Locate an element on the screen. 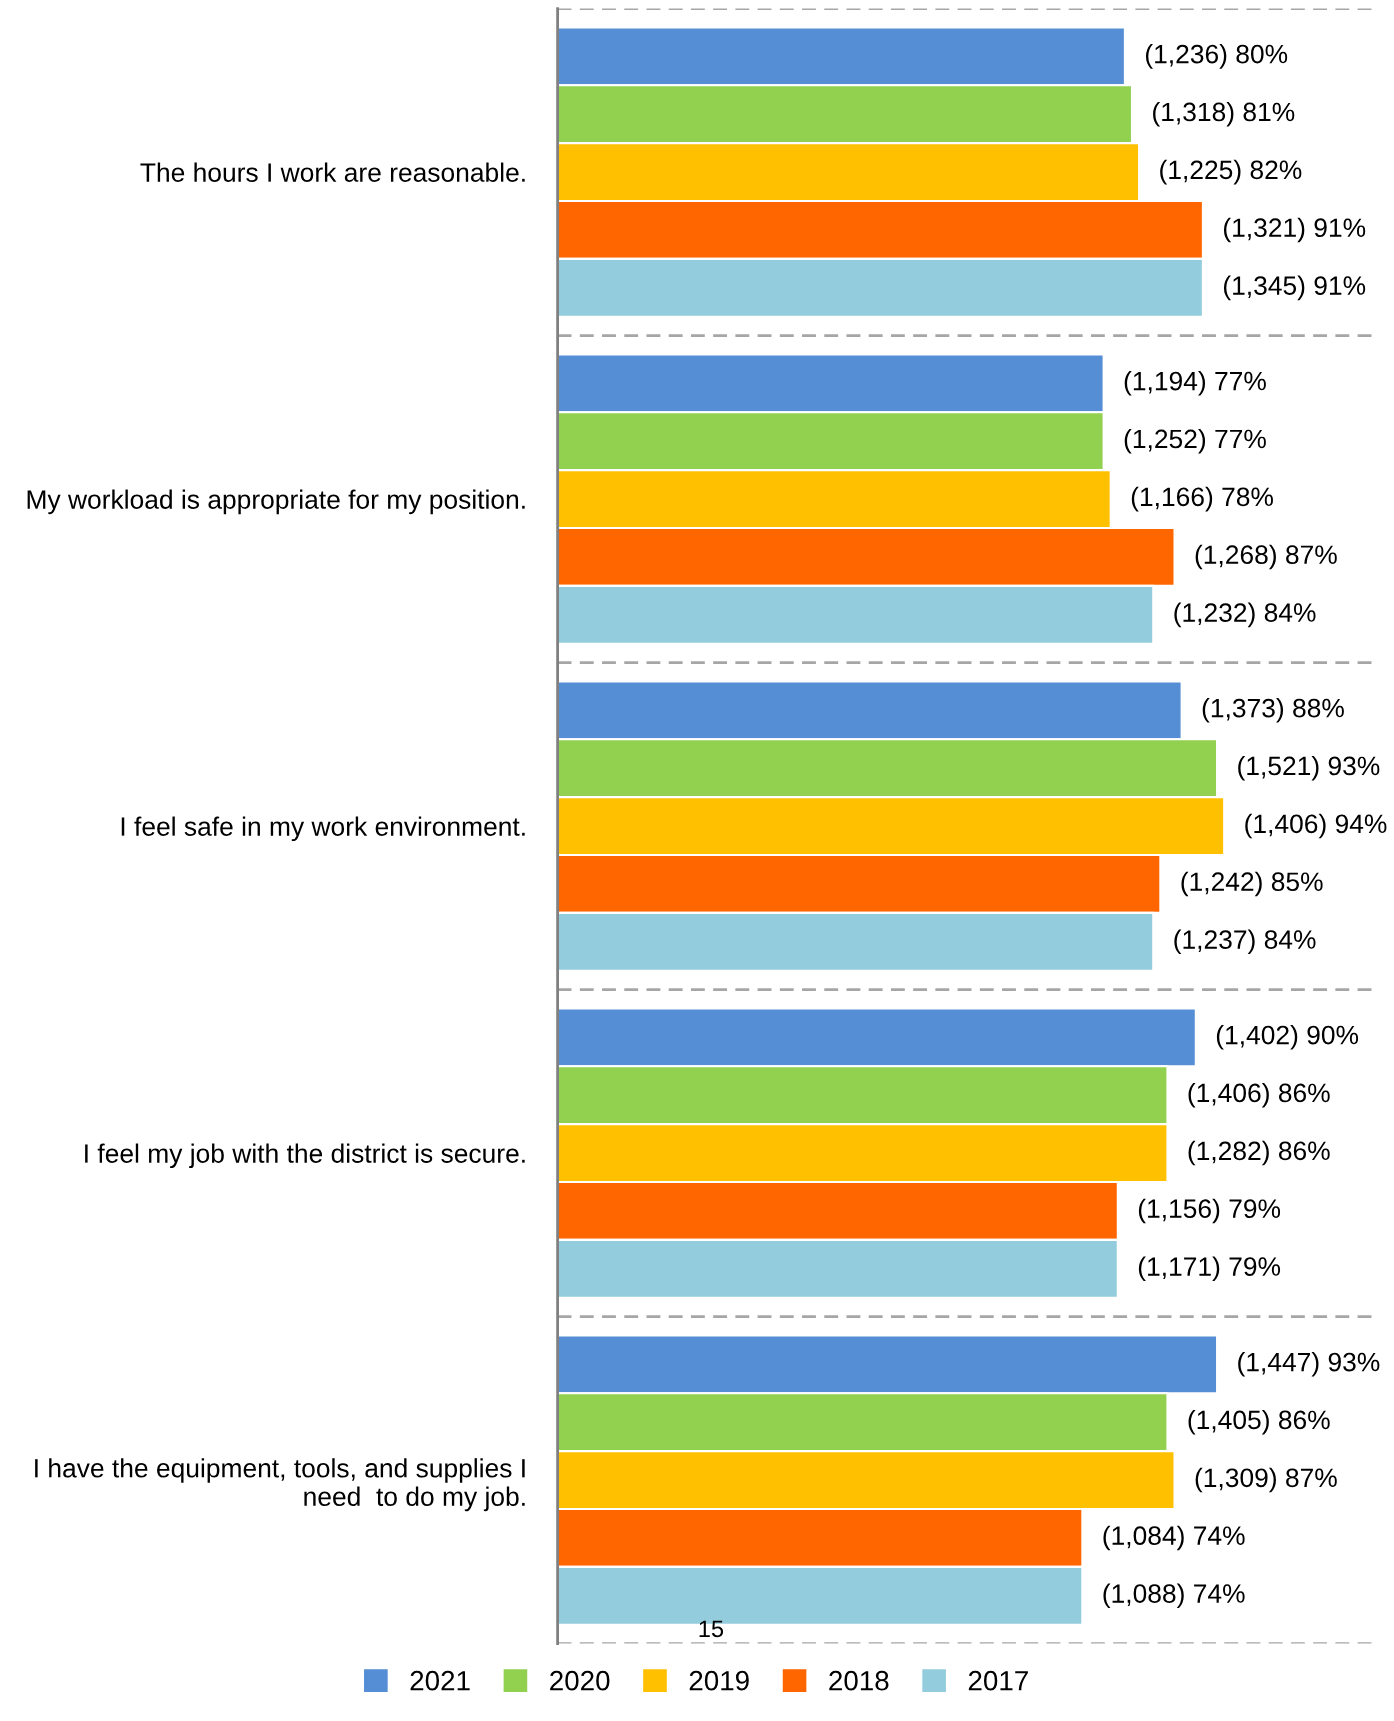 This screenshot has height=1721, width=1394. y-tick-label: The hours I work are reasonable. is located at coordinates (332, 172).